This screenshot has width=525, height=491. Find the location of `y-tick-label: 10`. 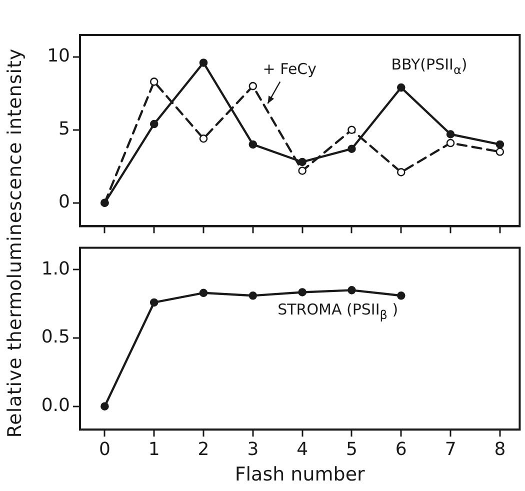

y-tick-label: 10 is located at coordinates (58, 56).